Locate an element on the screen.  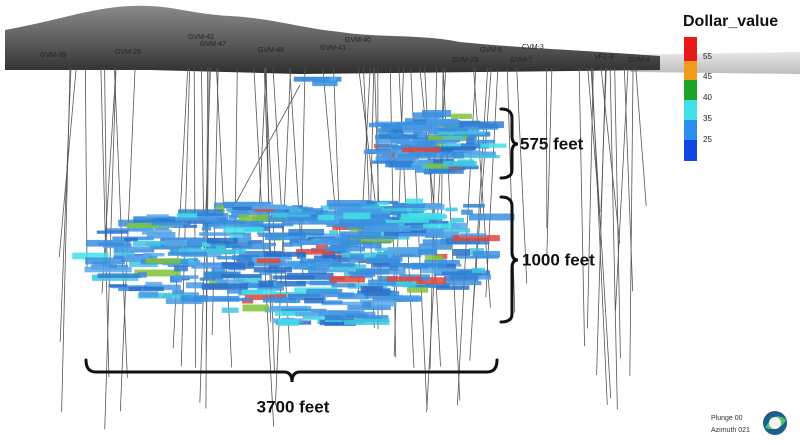
dimension-label: 575 feet is located at coordinates (552, 143).